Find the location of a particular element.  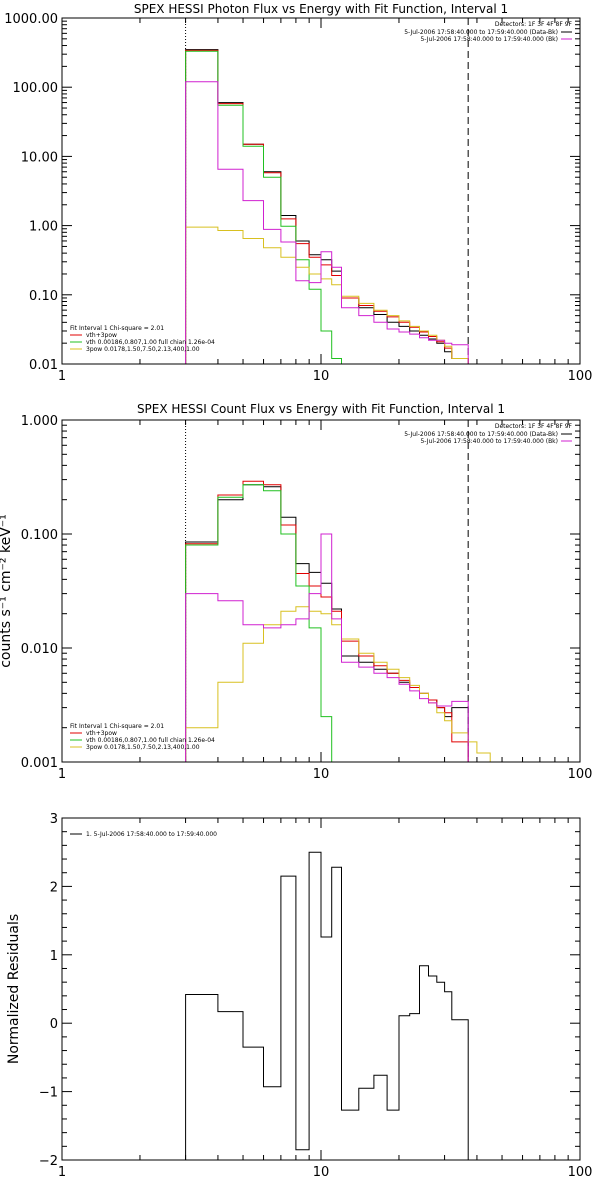

y-tick-label: 1.00 is located at coordinates (43, 227).